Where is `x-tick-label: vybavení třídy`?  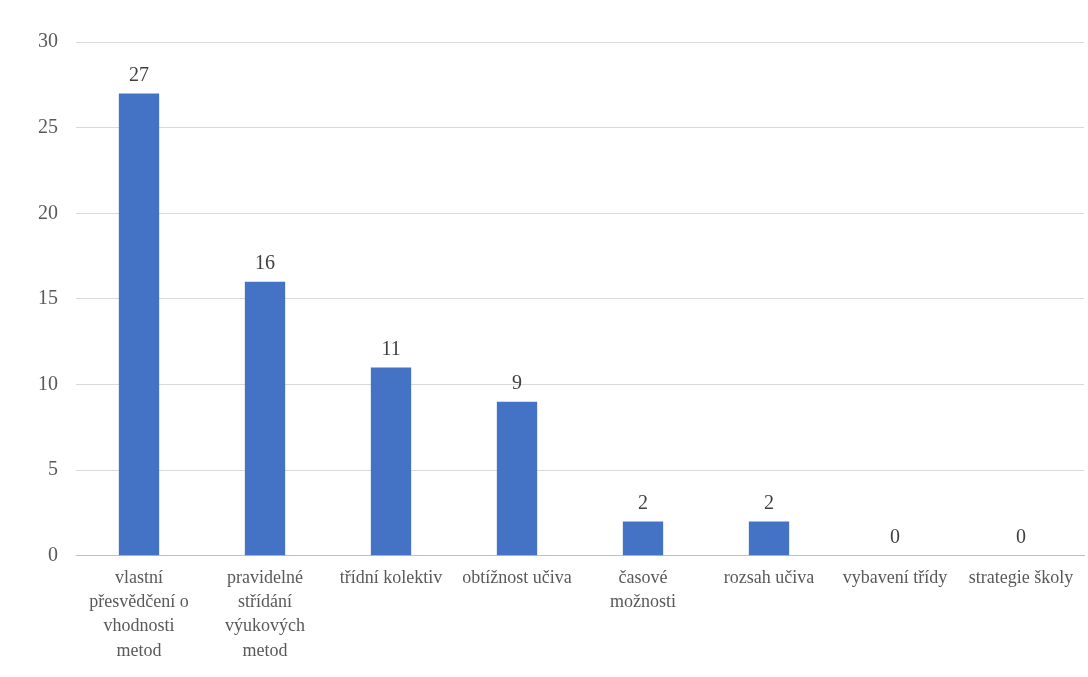 x-tick-label: vybavení třídy is located at coordinates (895, 576).